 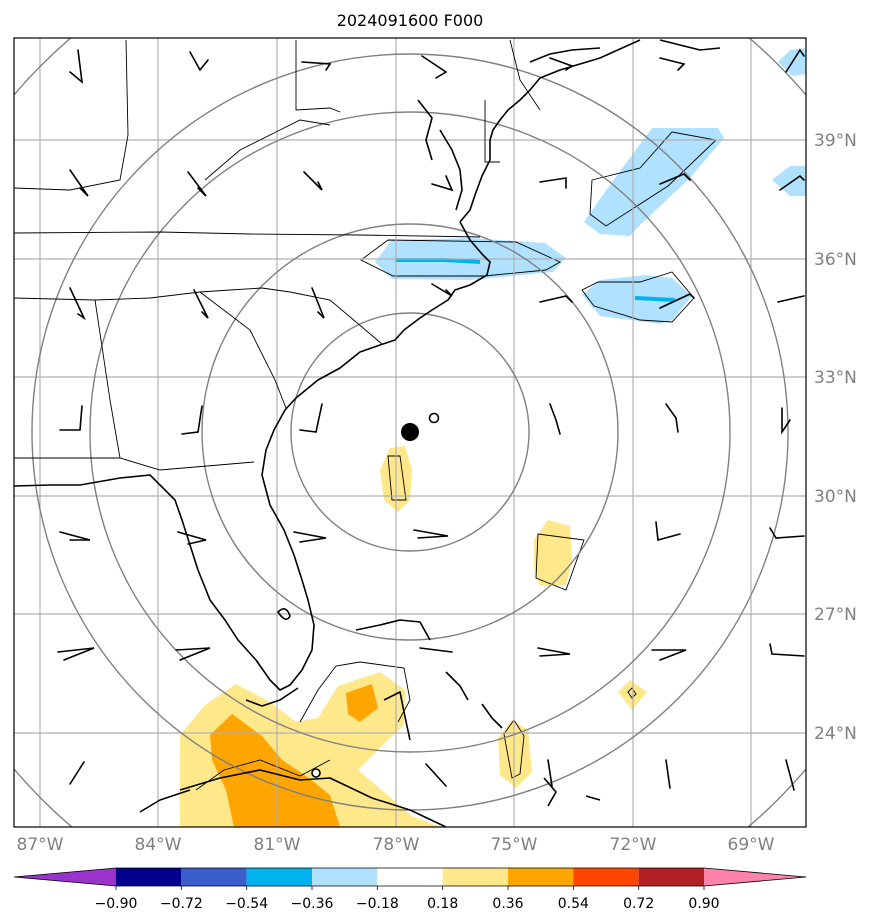 I want to click on colorbar-tick-label: −0.90, so click(x=116, y=904).